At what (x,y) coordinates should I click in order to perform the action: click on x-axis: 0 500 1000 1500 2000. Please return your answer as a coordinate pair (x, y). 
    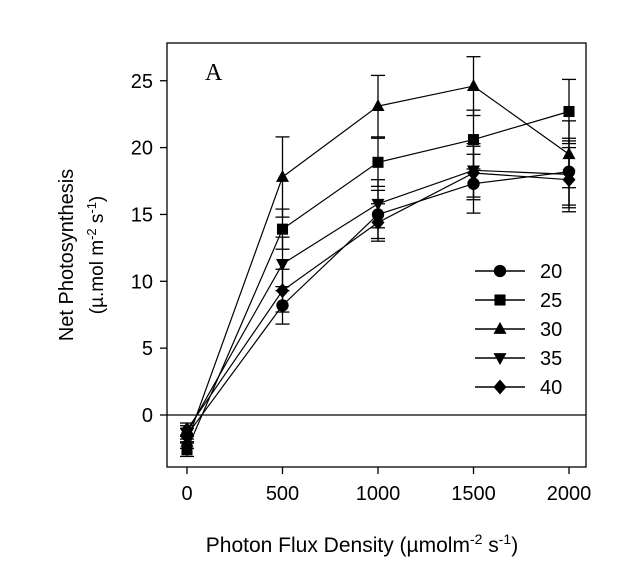
    Looking at the image, I should click on (386, 486).